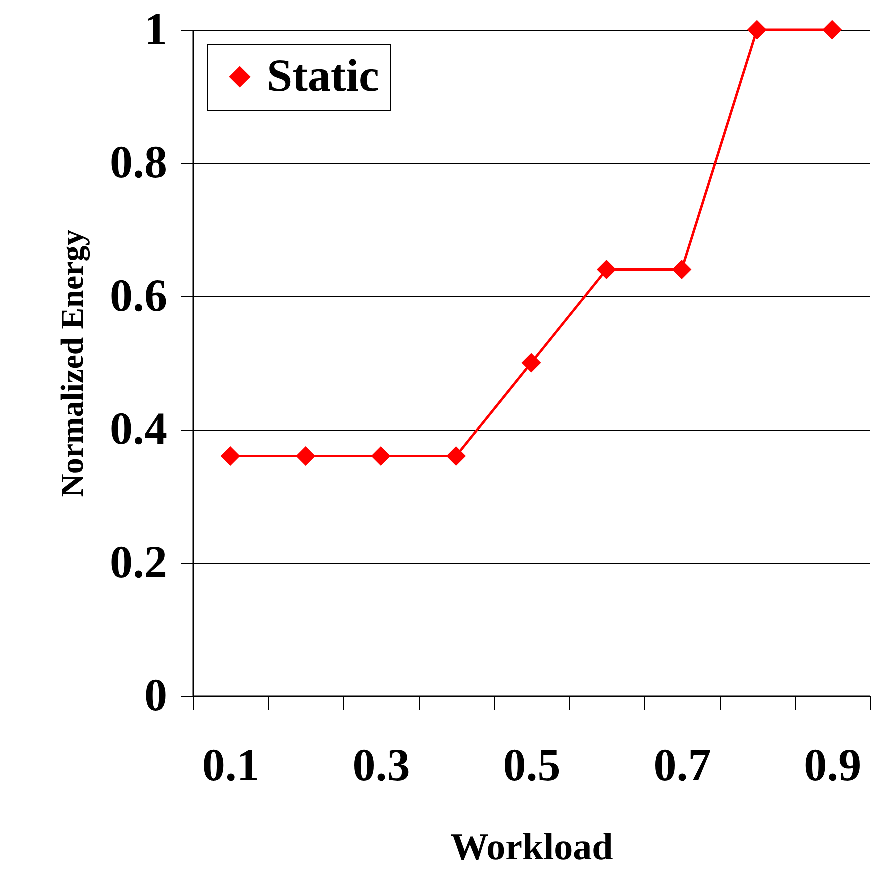 This screenshot has height=894, width=878. I want to click on legend-label: Static, so click(323, 75).